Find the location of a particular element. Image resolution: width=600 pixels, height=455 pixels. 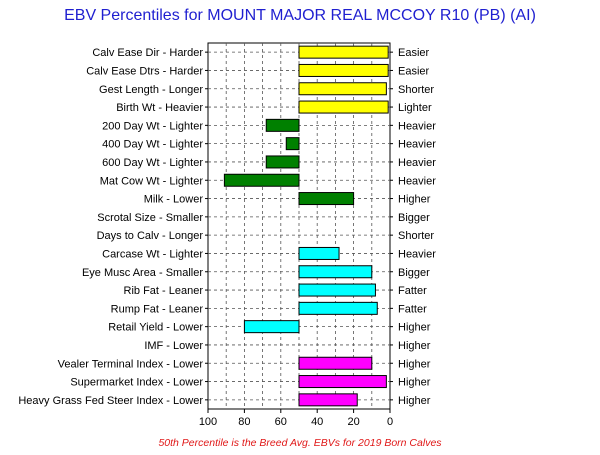

row-label-left: Heavy Grass Fed Steer Index - Lower is located at coordinates (110, 401).